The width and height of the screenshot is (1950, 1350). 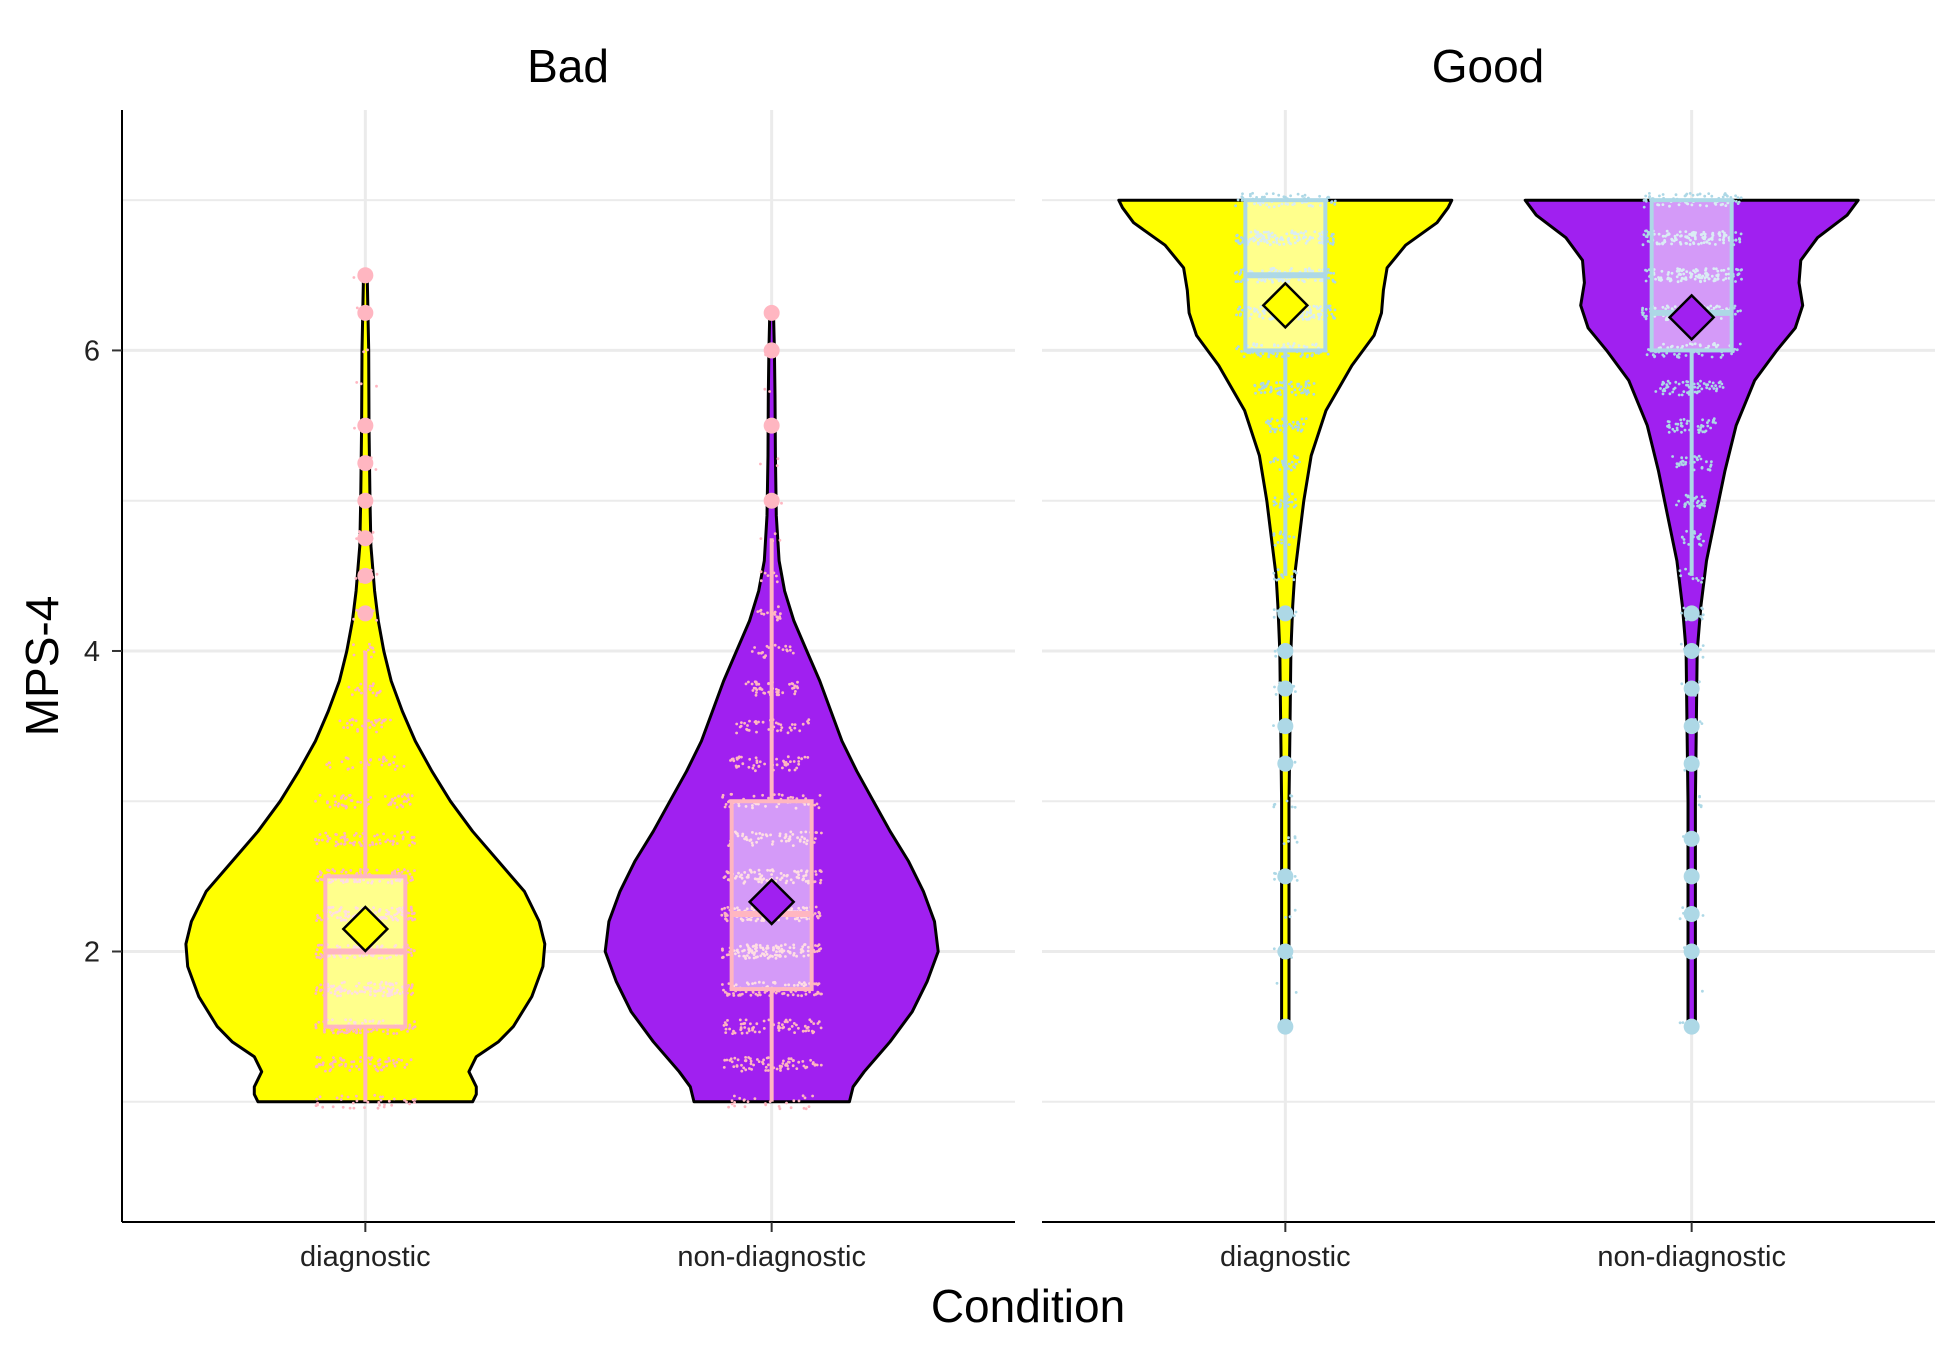 What do you see at coordinates (92, 652) in the screenshot?
I see `y-tick-label: 4` at bounding box center [92, 652].